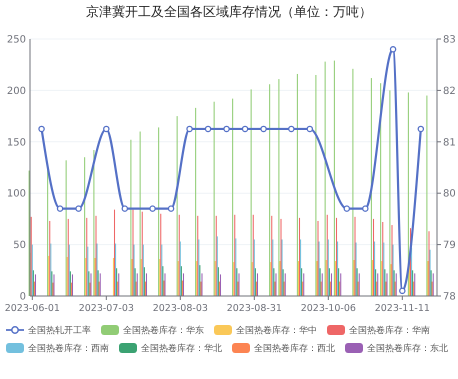 This screenshot has width=458, height=379. Describe the element at coordinates (16, 91) in the screenshot. I see `y-tick-label: 200` at that location.